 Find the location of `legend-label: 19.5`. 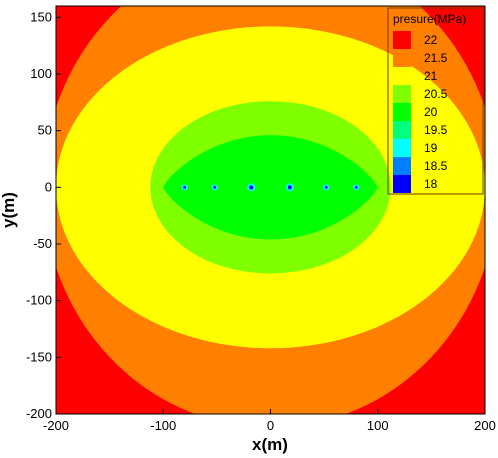

legend-label: 19.5 is located at coordinates (436, 130).